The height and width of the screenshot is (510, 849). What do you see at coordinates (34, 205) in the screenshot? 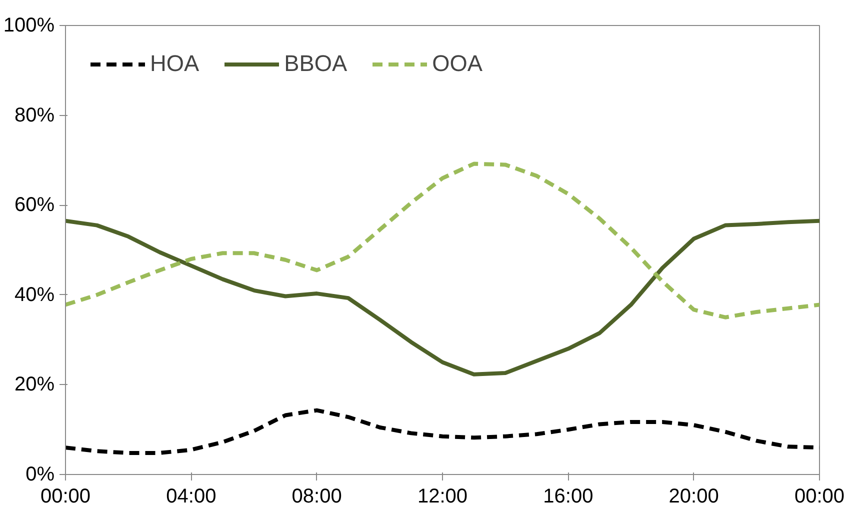
I see `y-tick-label: 60%` at bounding box center [34, 205].